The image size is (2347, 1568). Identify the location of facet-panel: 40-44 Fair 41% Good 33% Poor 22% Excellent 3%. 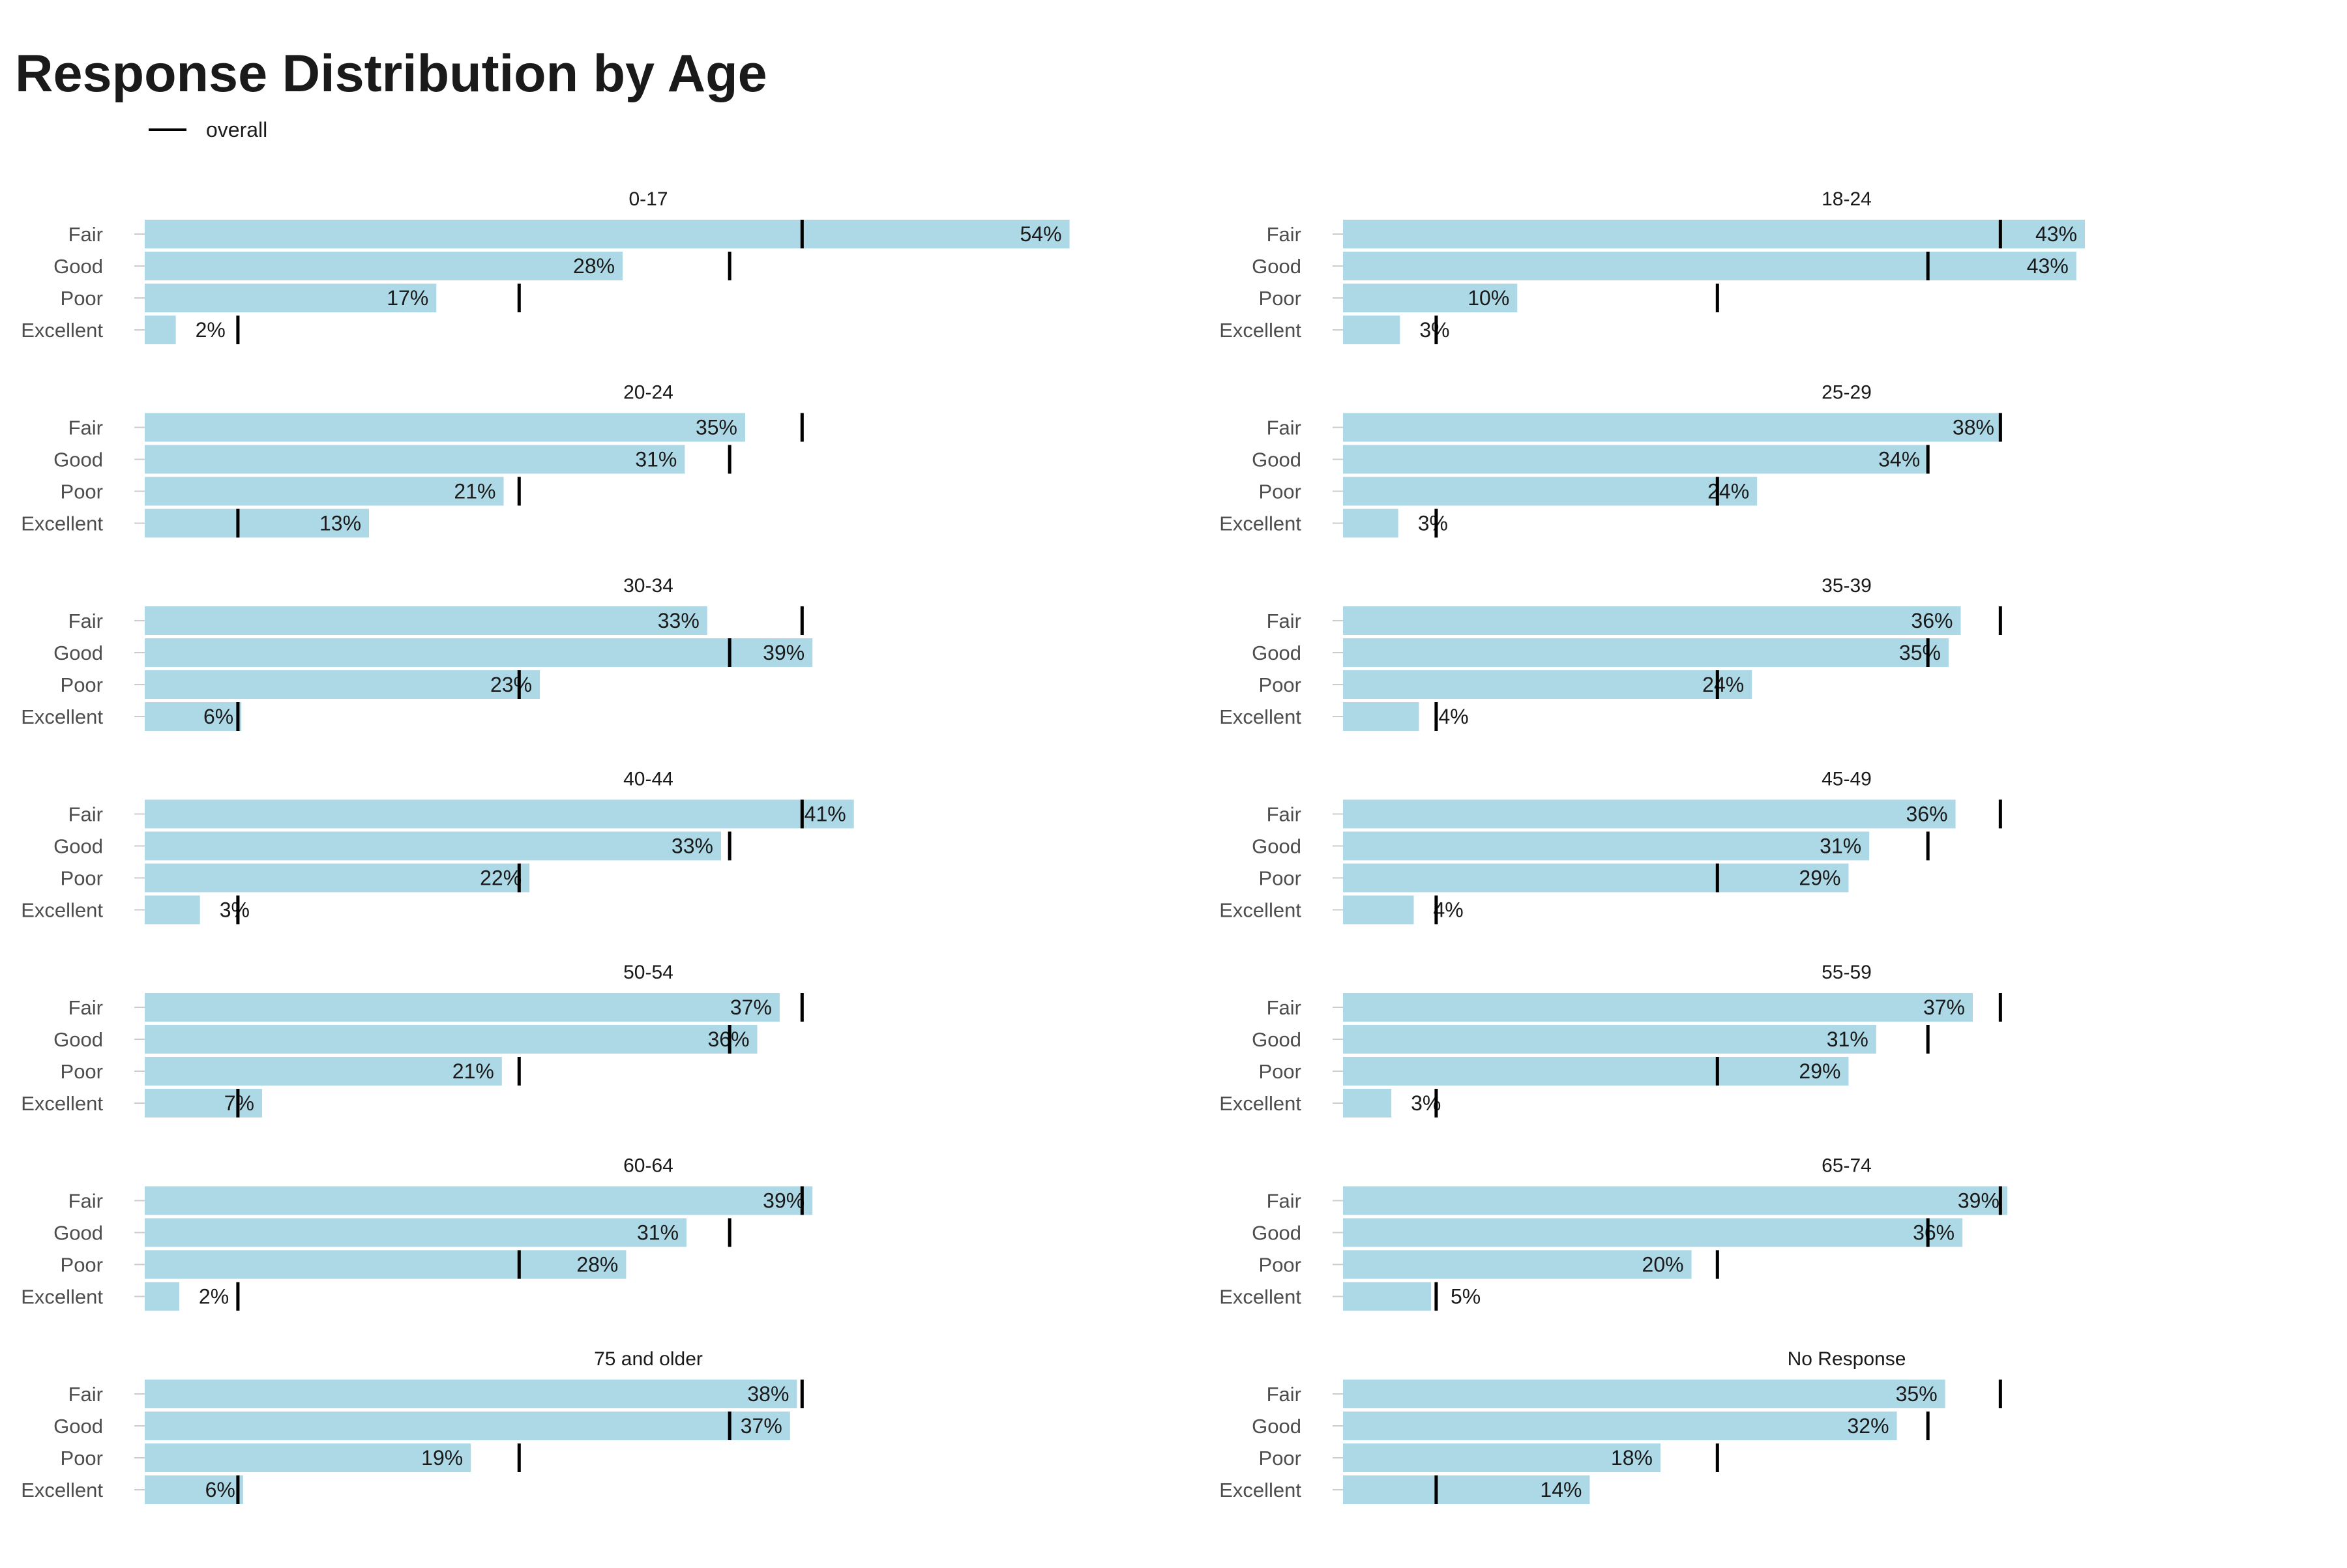
(437, 847).